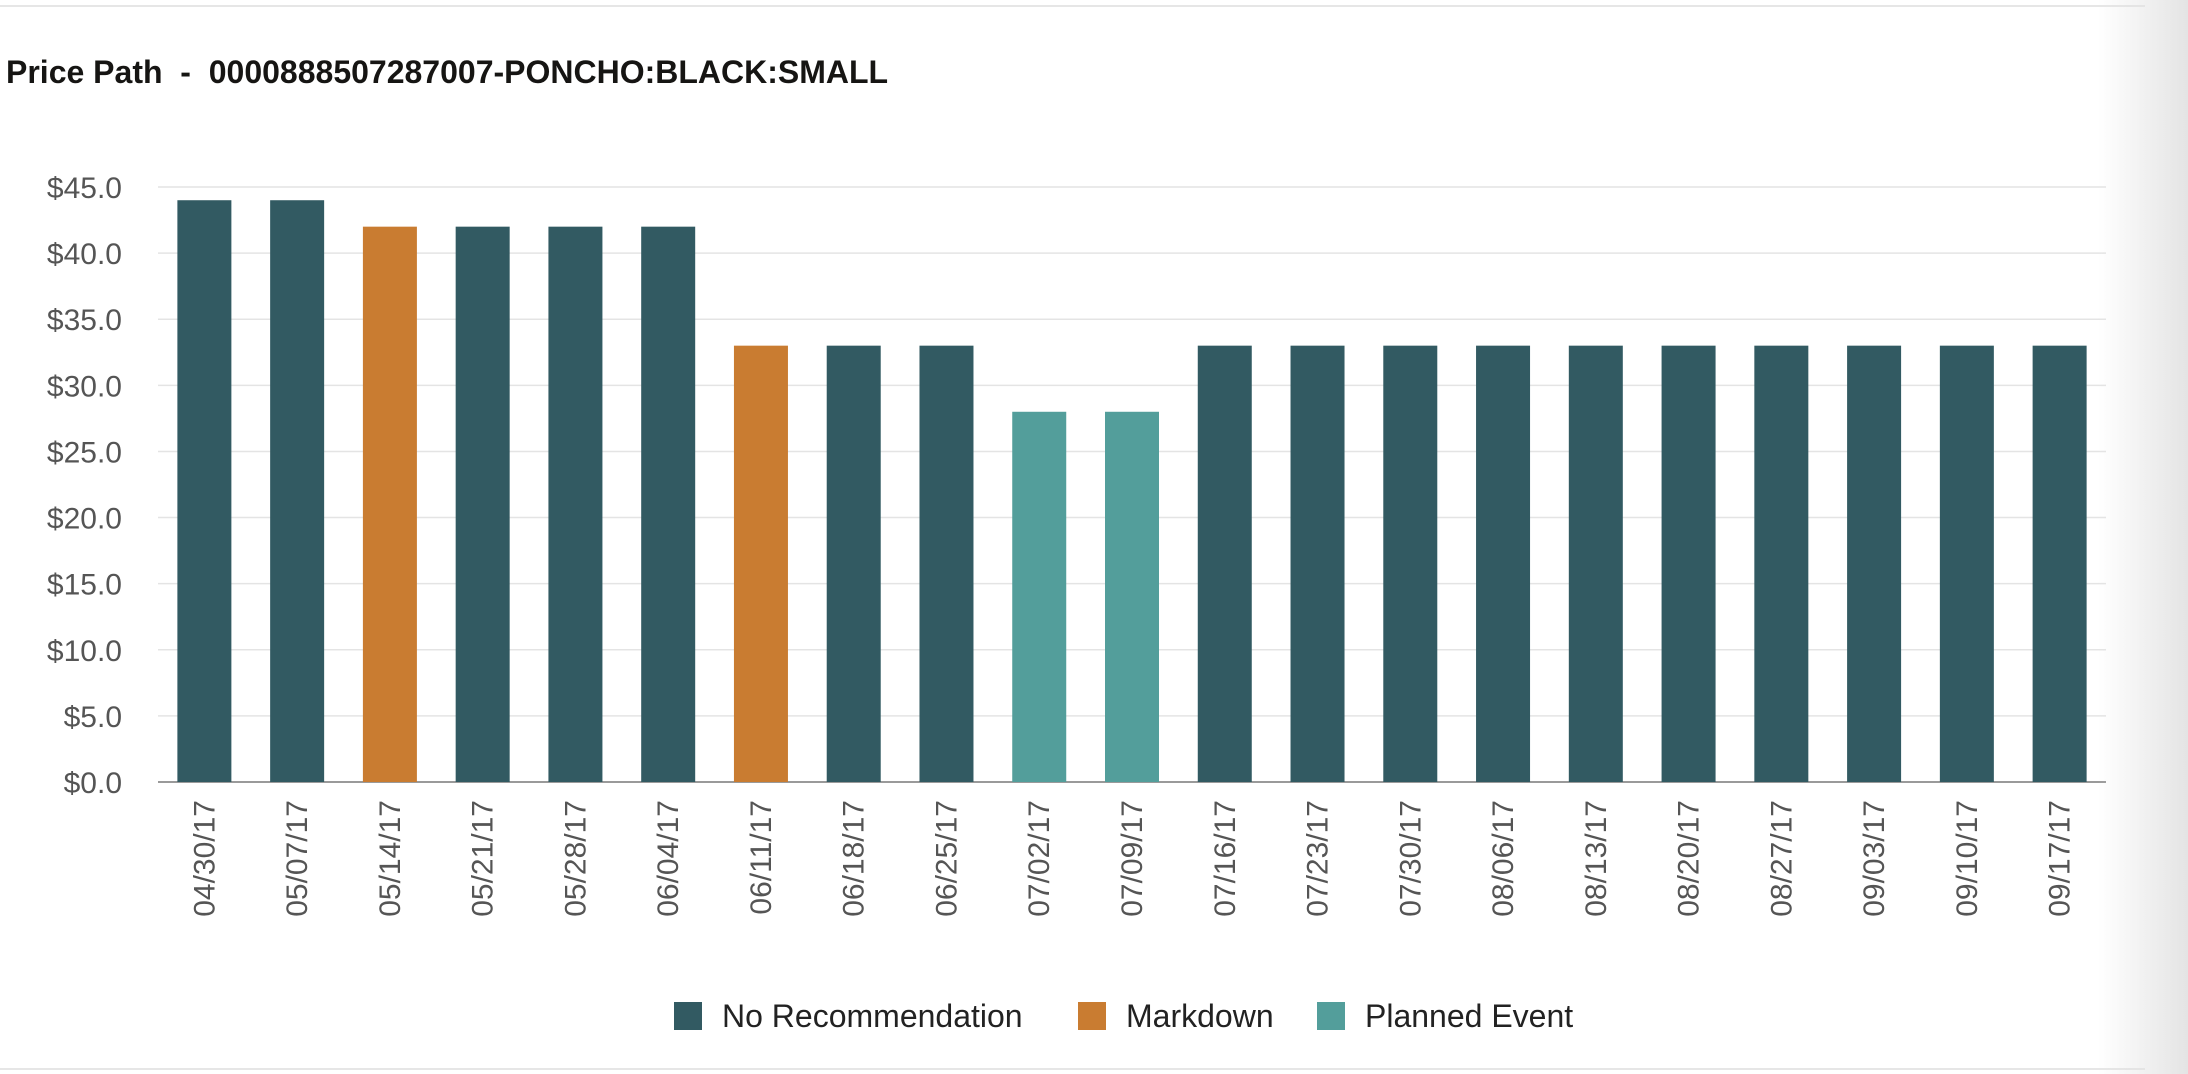  I want to click on x-tick-label: 04/30/17, so click(204, 858).